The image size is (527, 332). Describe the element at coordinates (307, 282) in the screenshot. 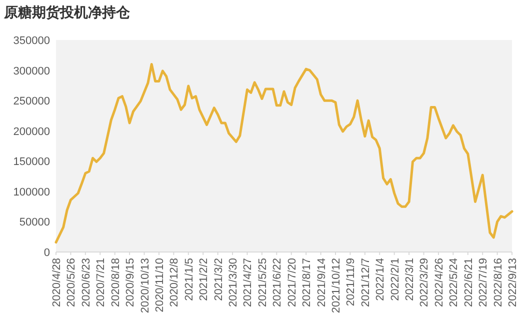

I see `x-tick-label: 2021/8/17` at that location.